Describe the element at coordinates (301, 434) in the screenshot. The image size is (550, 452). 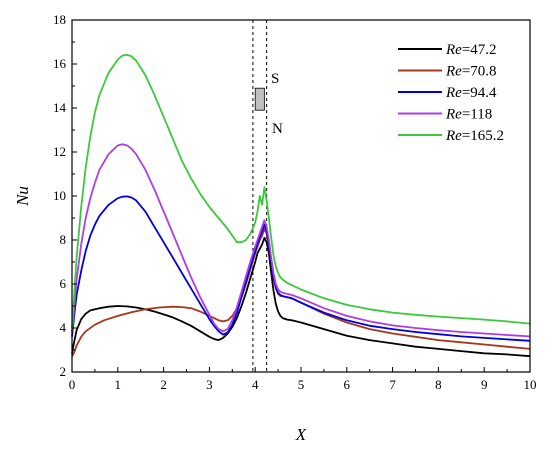
I see `x-axis-label: X` at that location.